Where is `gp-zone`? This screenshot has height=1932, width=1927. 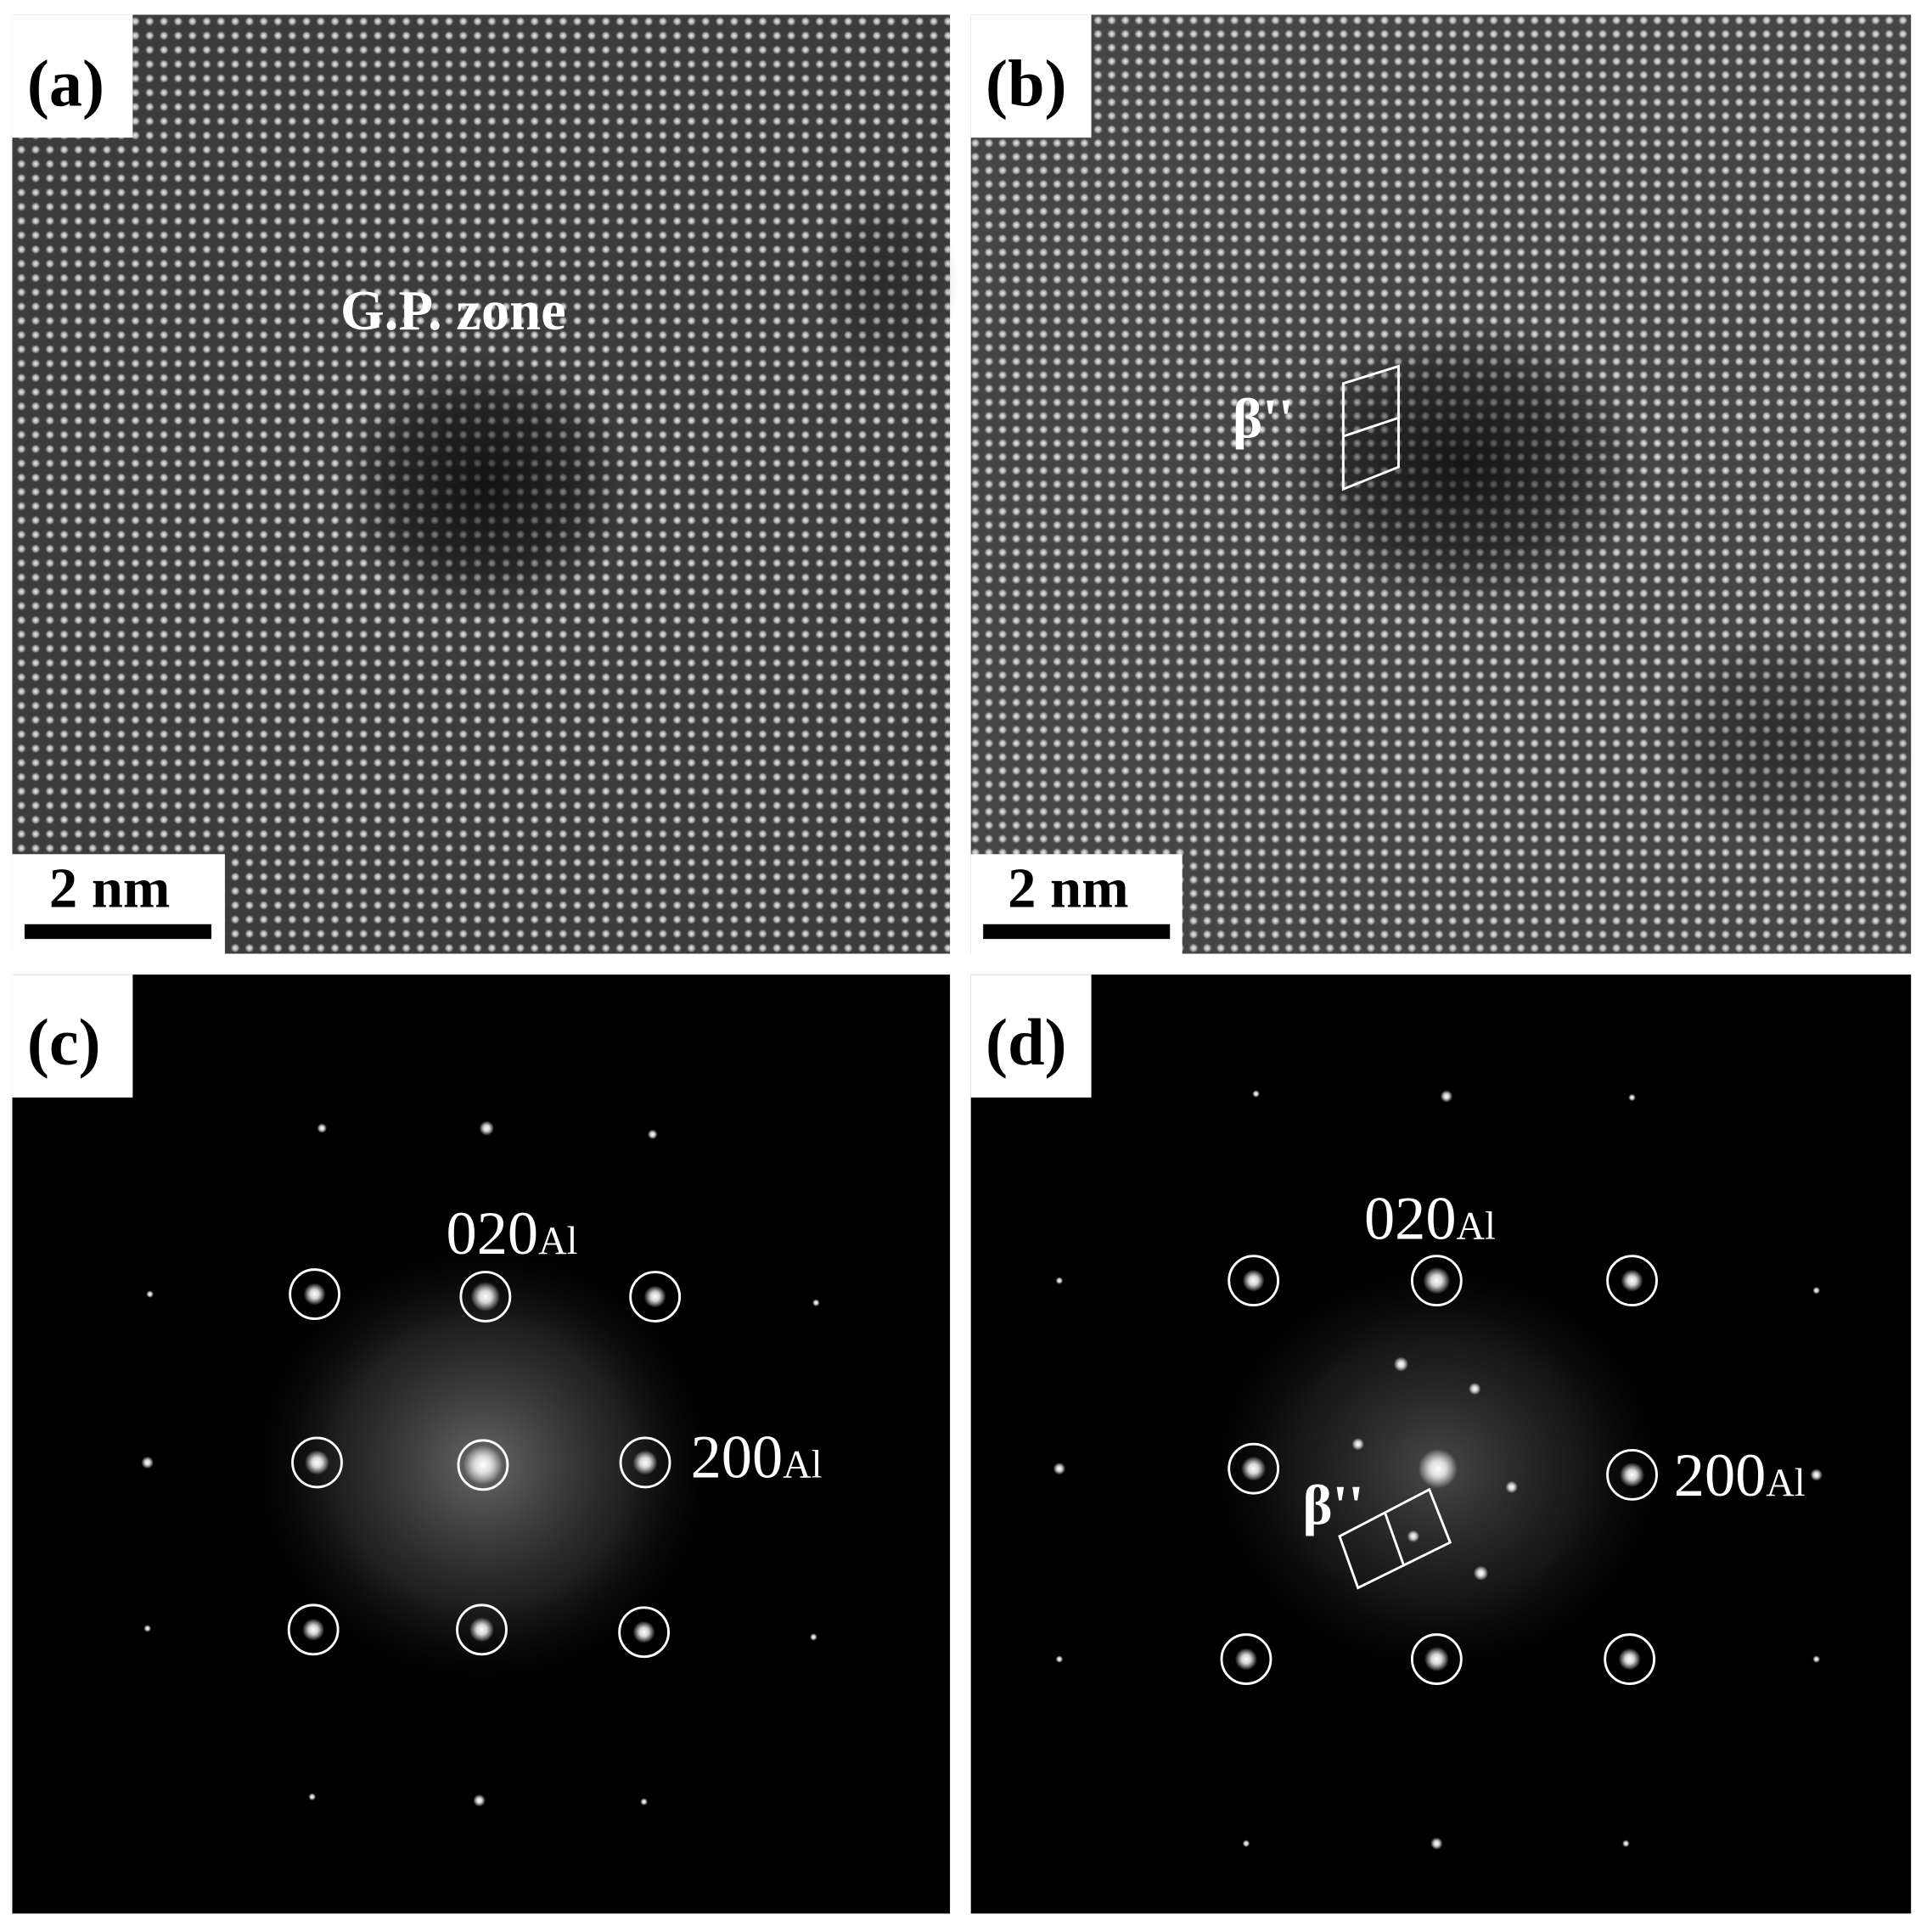 gp-zone is located at coordinates (485, 485).